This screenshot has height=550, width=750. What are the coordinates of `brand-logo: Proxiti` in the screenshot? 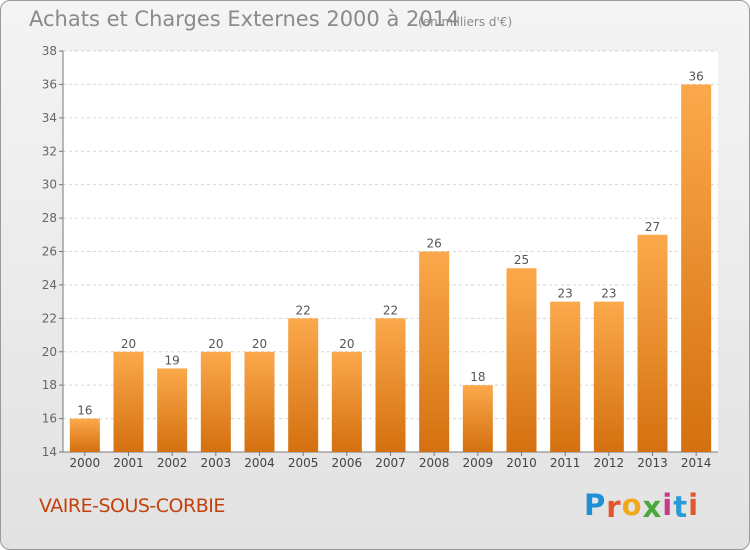 It's located at (642, 506).